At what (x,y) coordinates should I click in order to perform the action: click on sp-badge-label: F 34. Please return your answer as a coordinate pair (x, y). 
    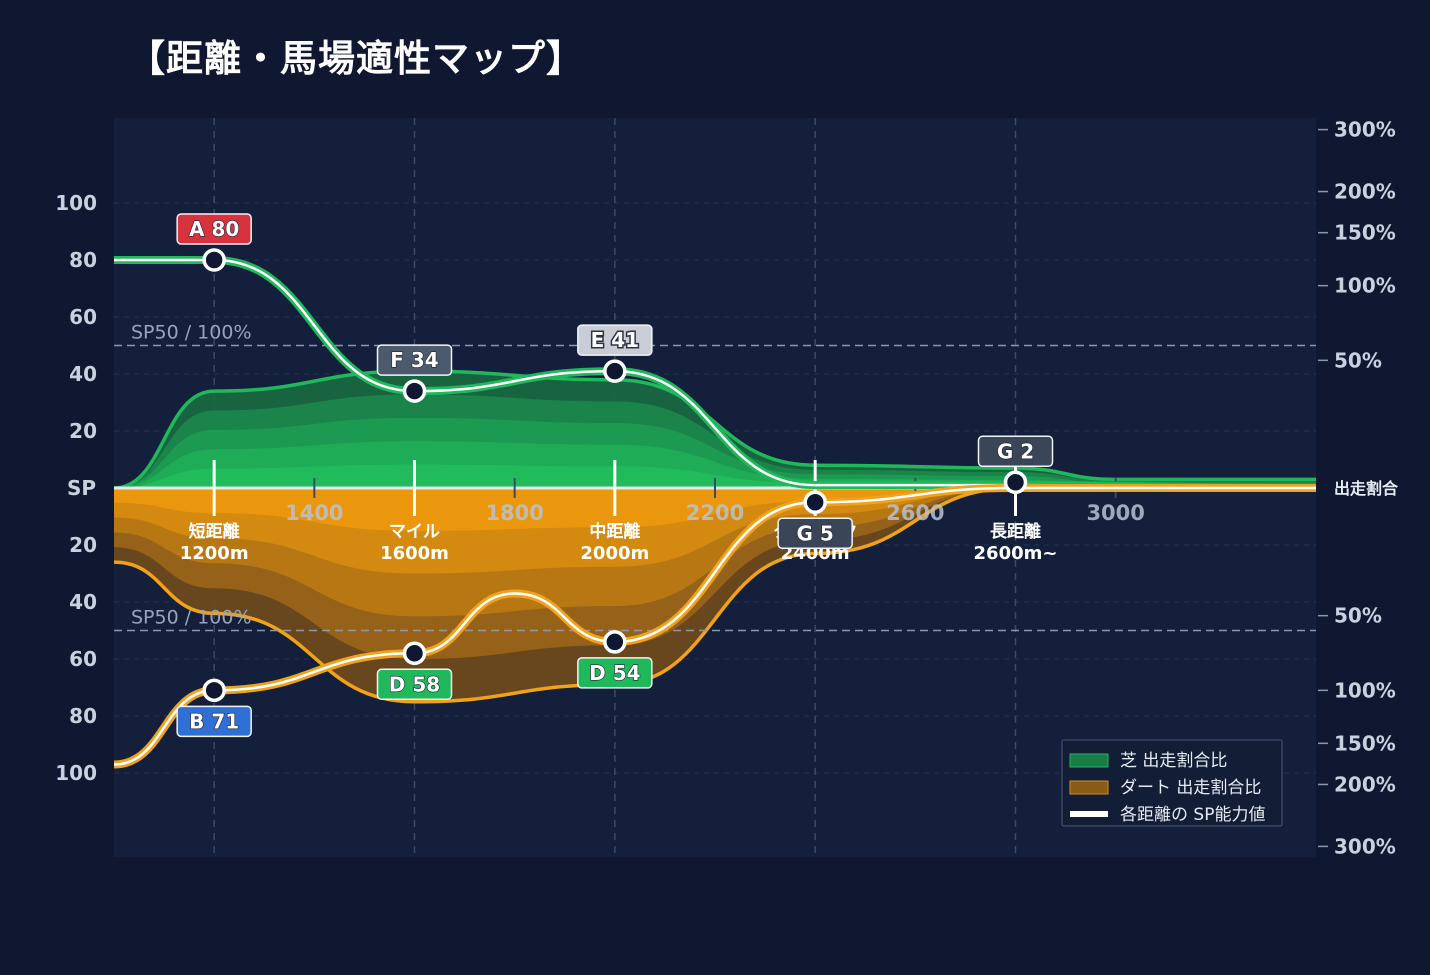
    Looking at the image, I should click on (414, 360).